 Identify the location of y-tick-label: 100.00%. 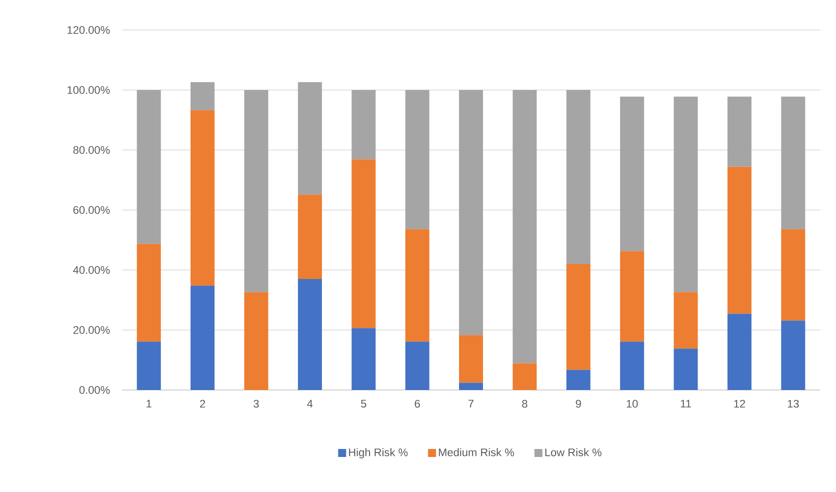
(89, 90).